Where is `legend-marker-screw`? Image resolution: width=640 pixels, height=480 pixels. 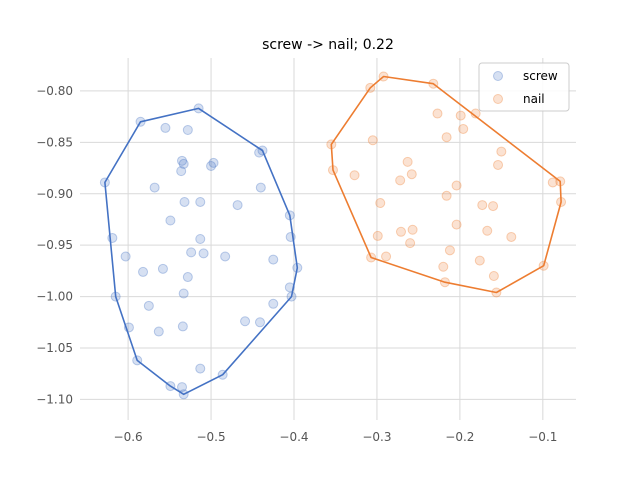 legend-marker-screw is located at coordinates (498, 76).